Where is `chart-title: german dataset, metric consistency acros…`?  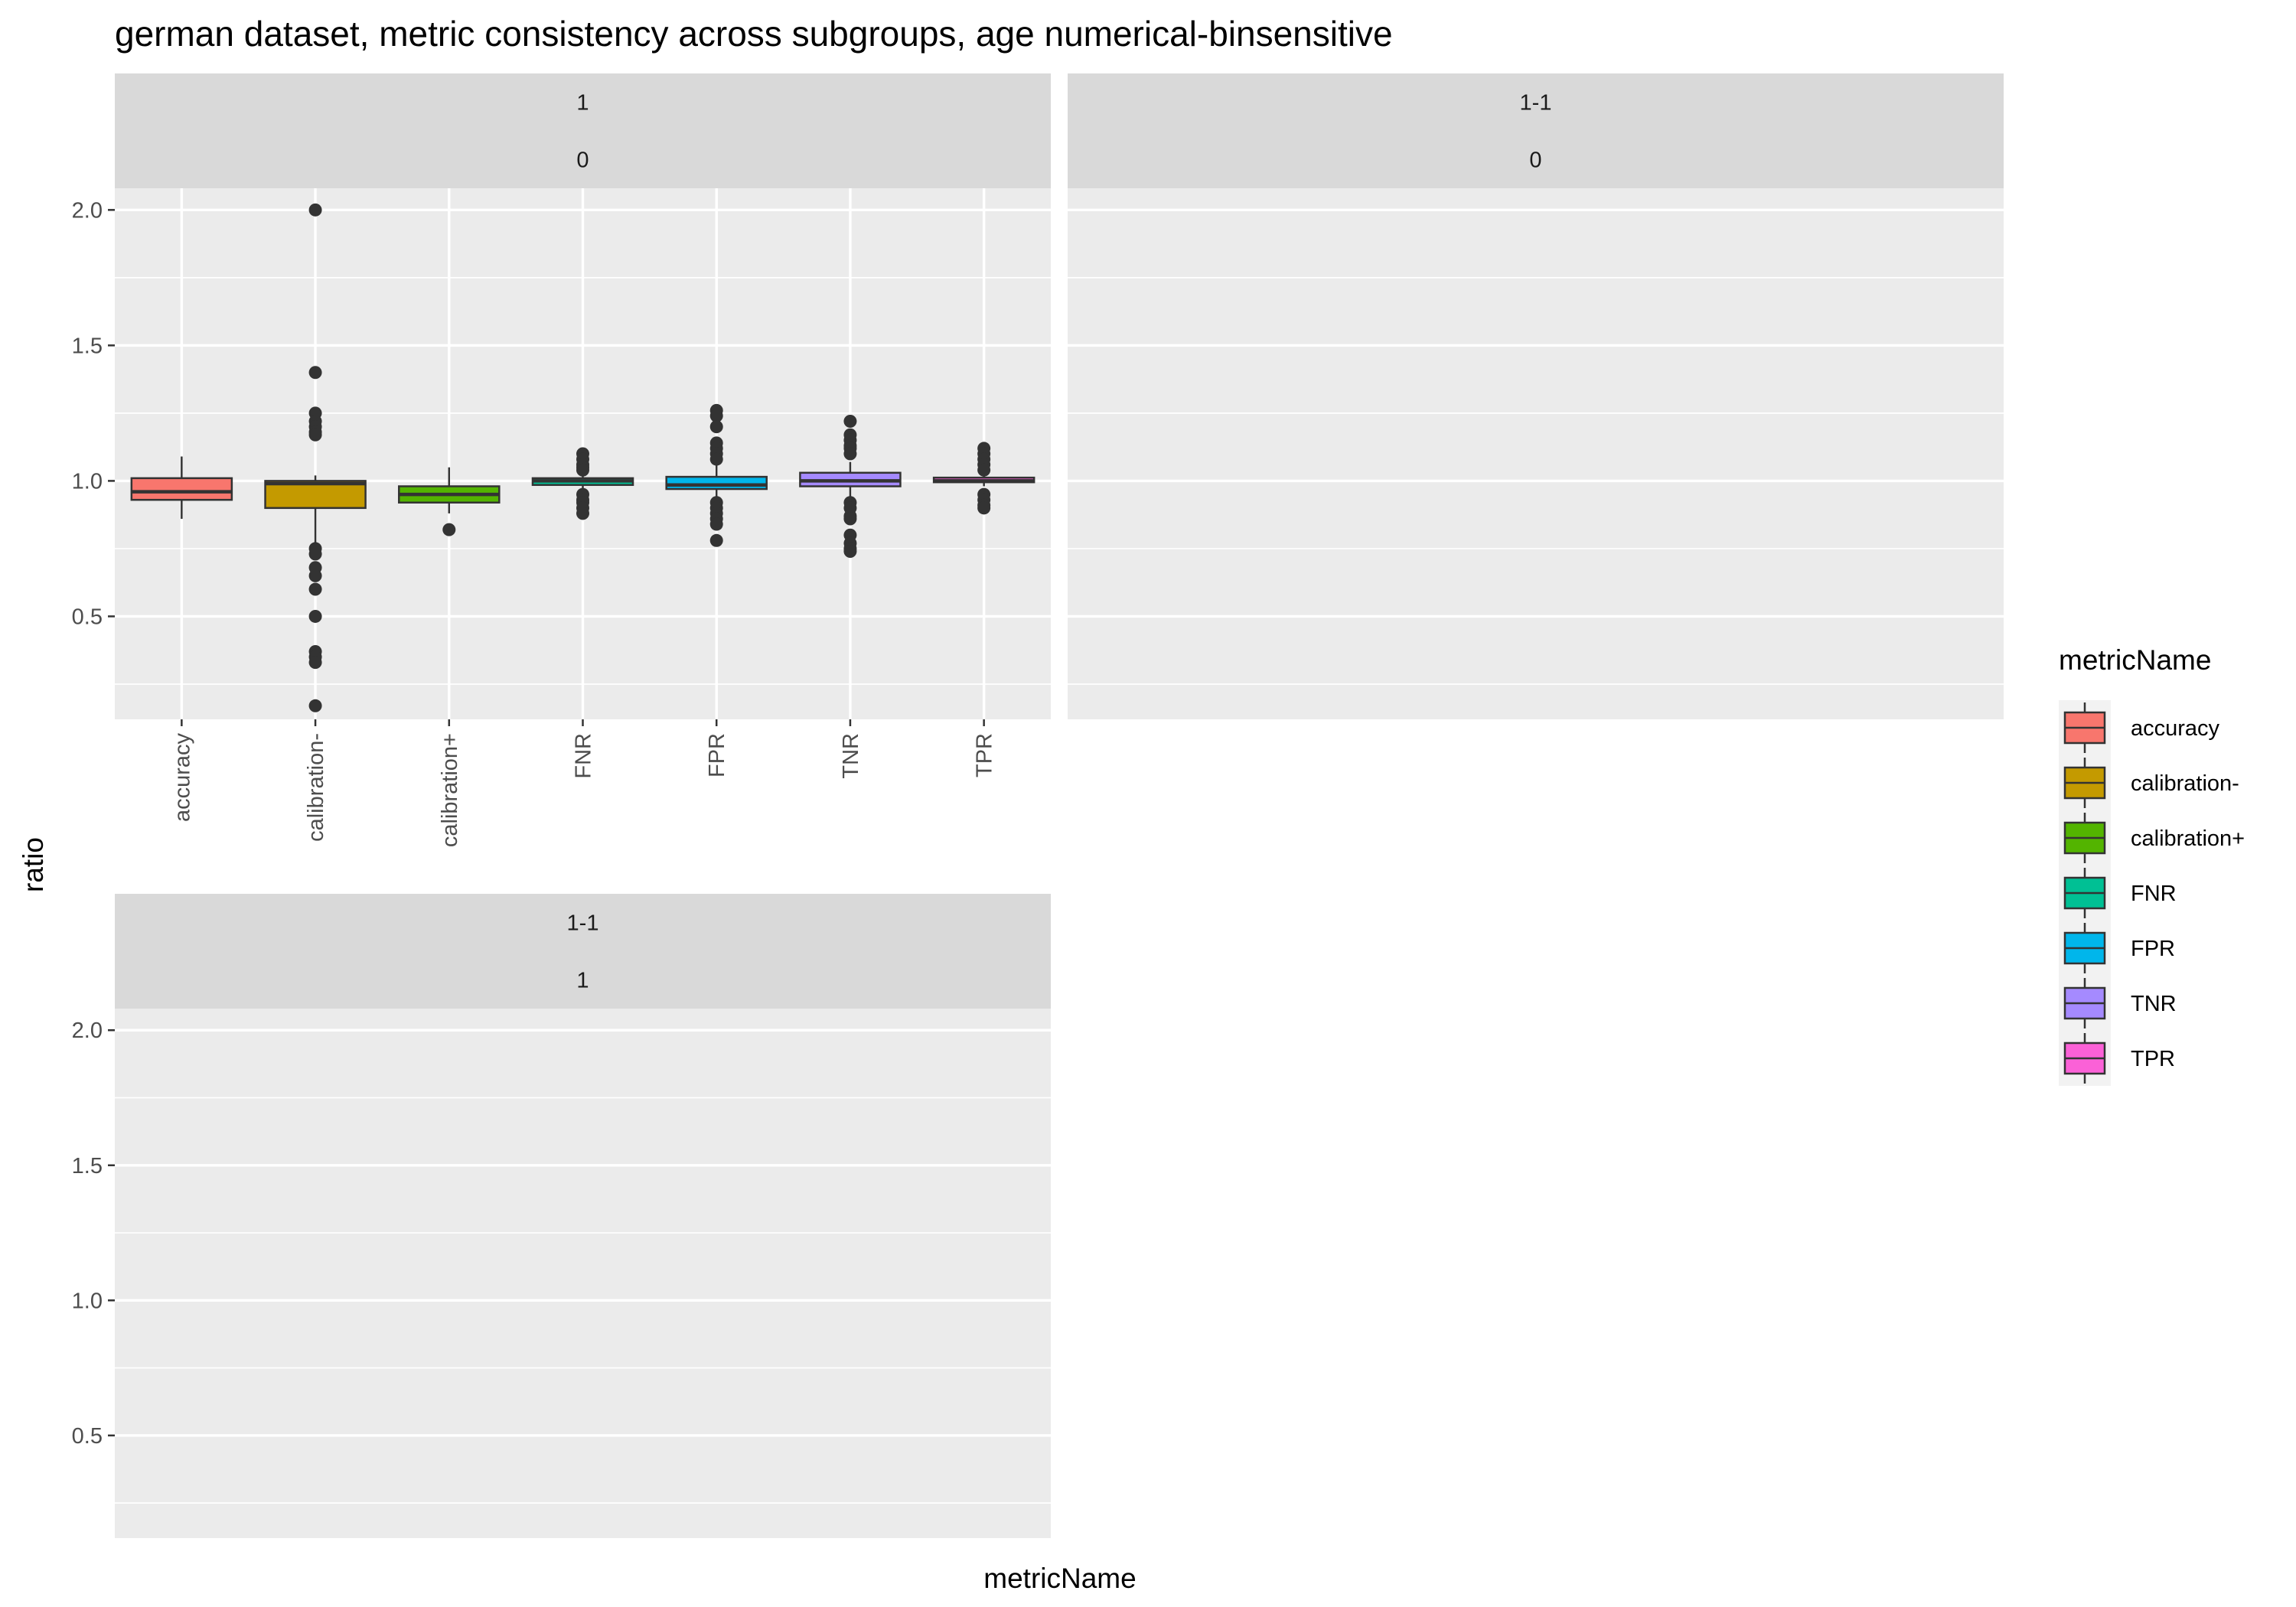 chart-title: german dataset, metric consistency acros… is located at coordinates (754, 34).